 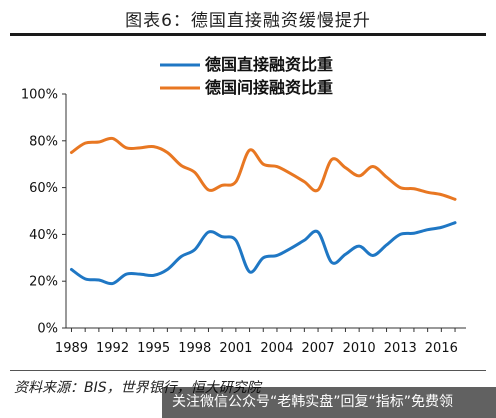 I want to click on indirect-financing-line, so click(x=263, y=168).